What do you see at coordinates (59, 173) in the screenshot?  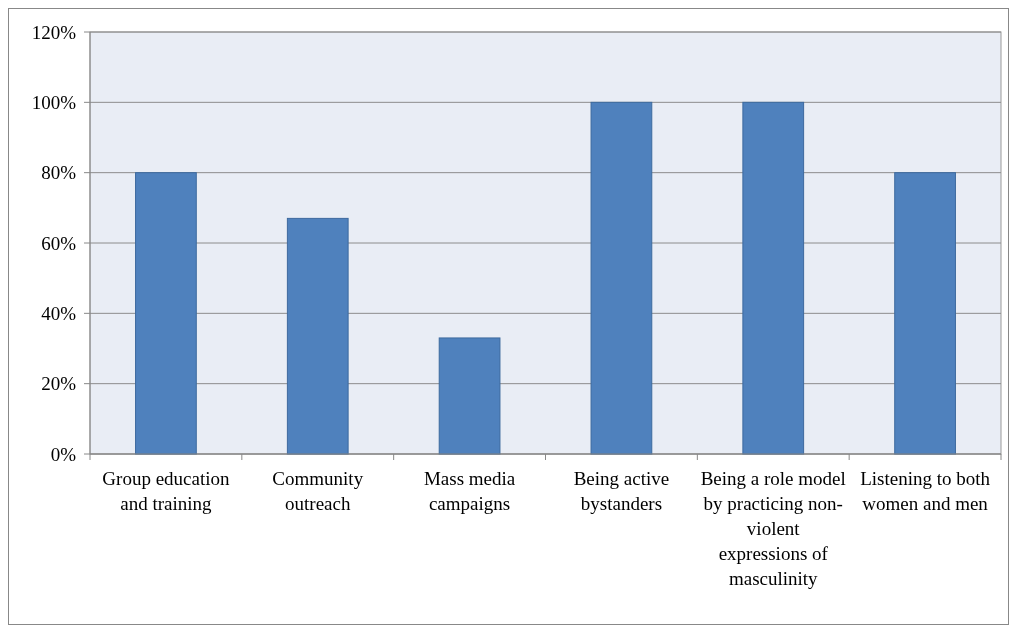 I see `y-tick-label: 80%` at bounding box center [59, 173].